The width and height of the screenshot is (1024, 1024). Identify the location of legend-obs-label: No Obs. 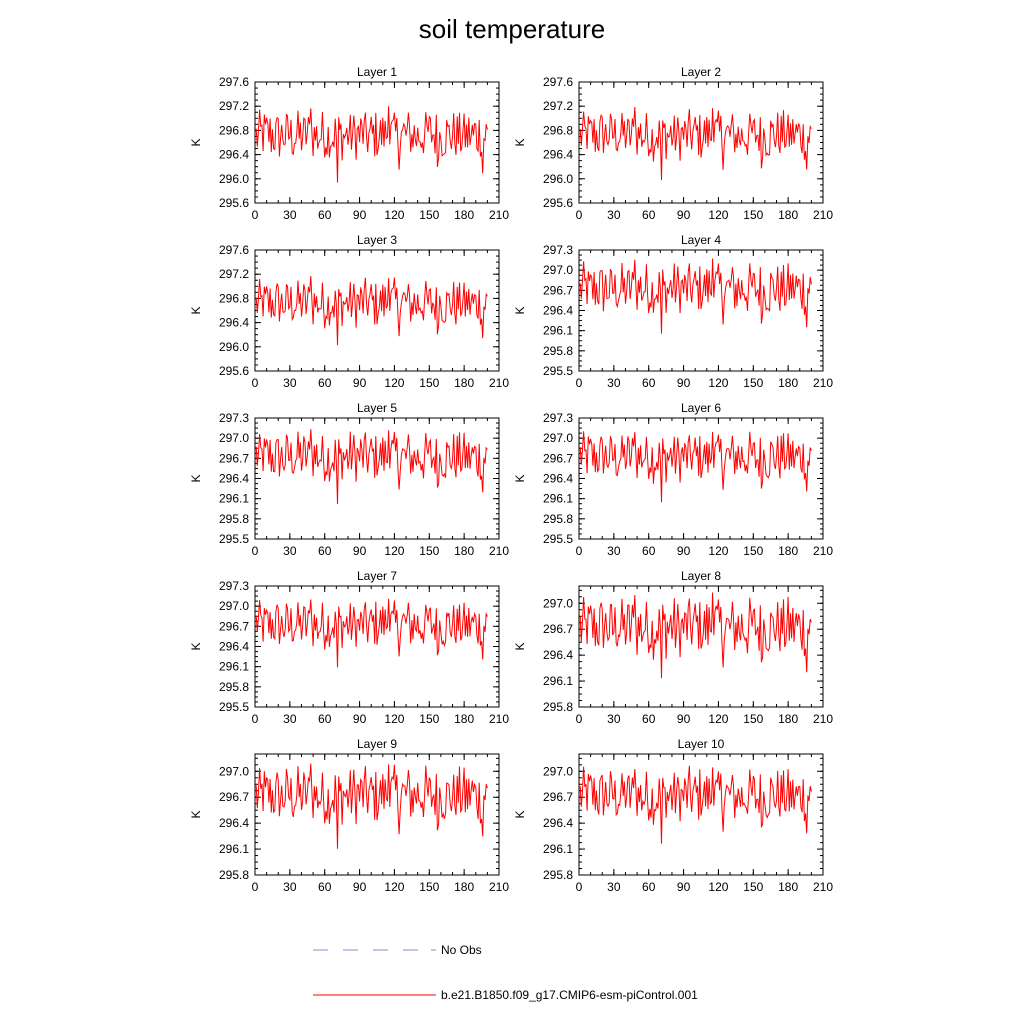
(461, 950).